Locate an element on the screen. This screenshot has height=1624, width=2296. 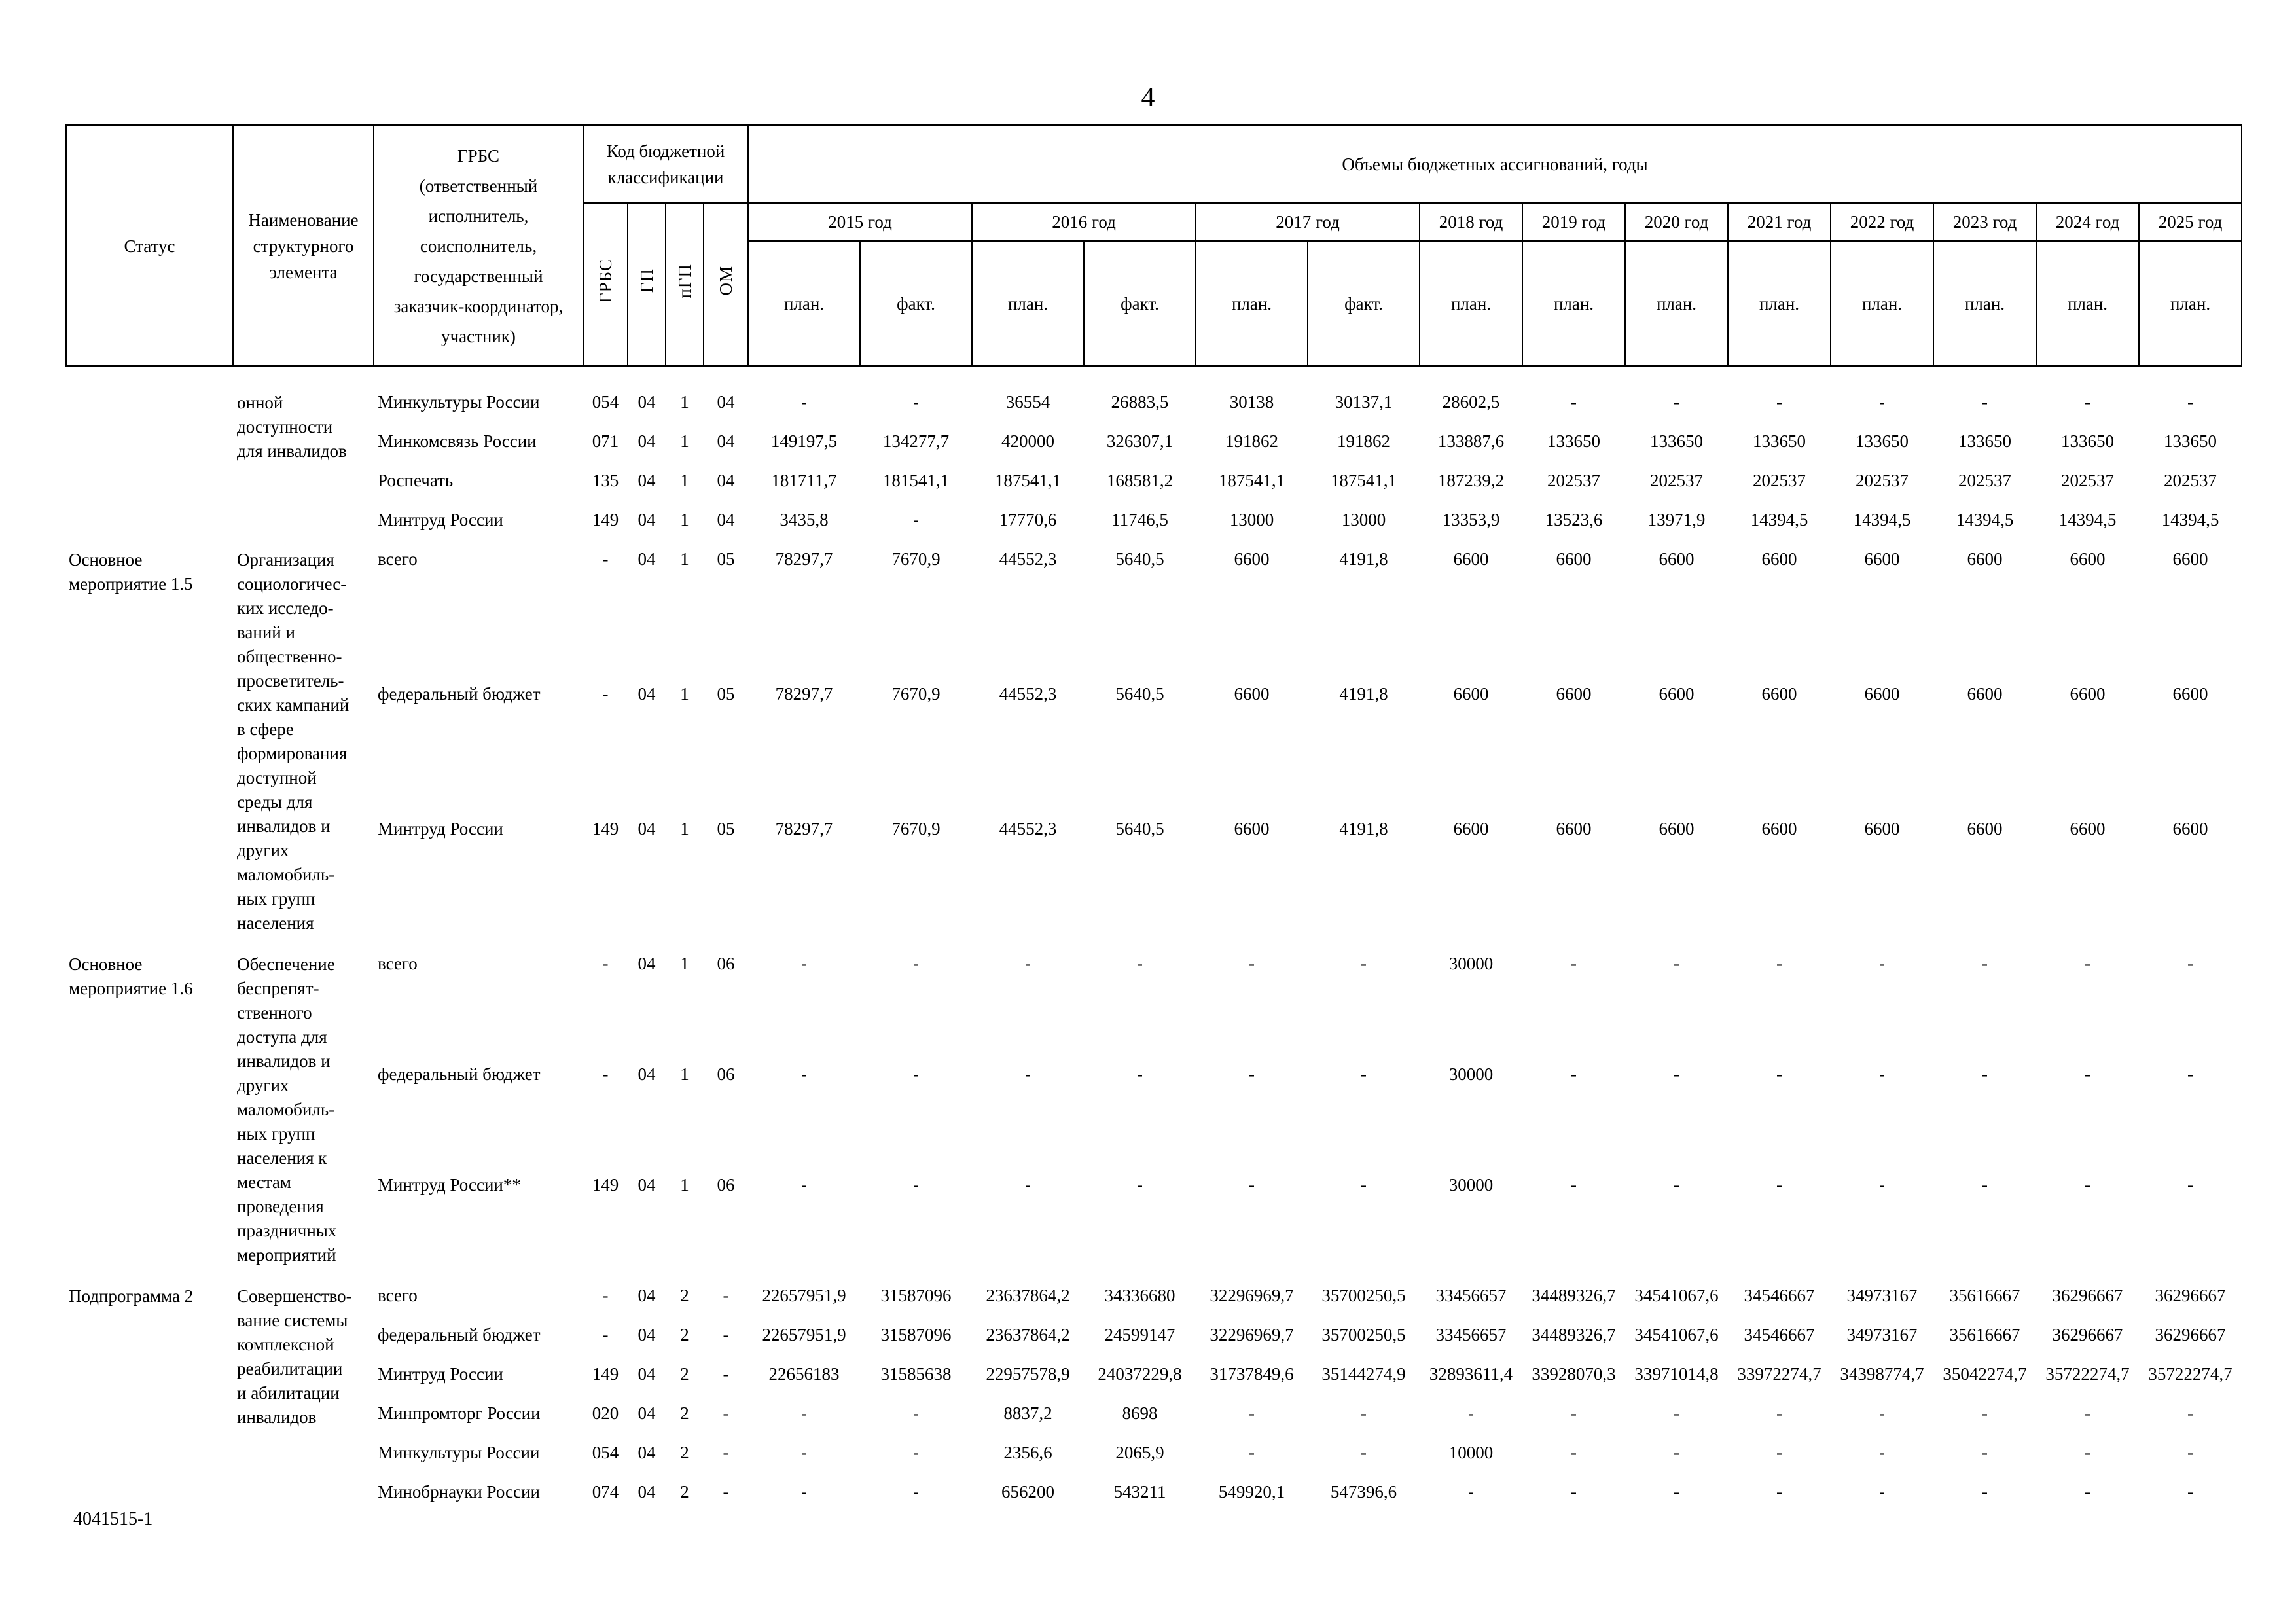
value-cell: 181711,7 is located at coordinates (804, 480).